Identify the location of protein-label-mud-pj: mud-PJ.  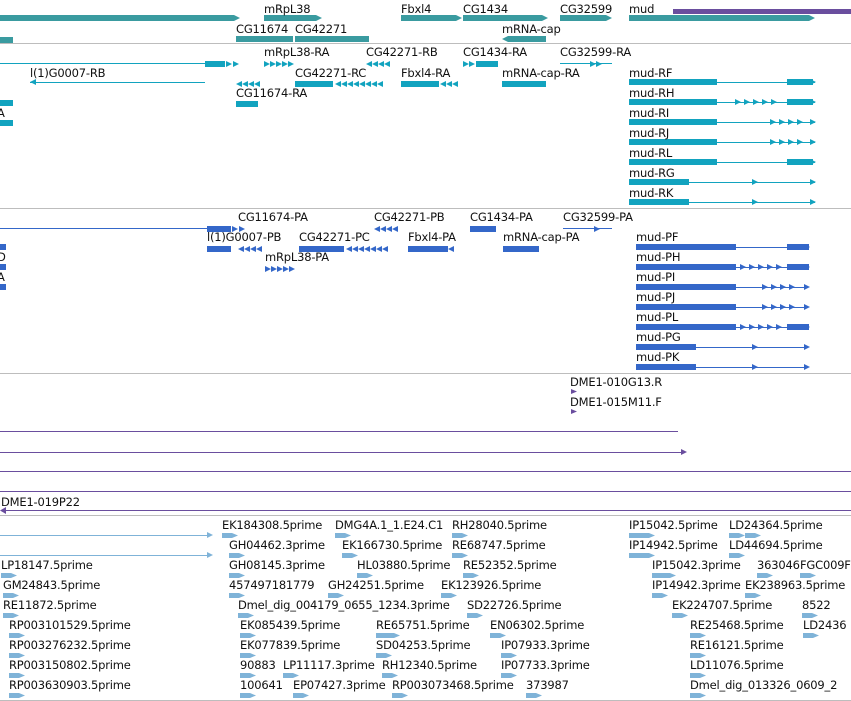
(656, 297).